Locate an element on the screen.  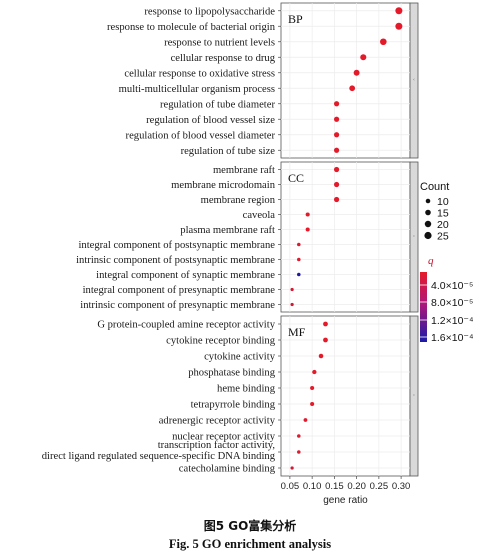
term-label: membrane raft is located at coordinates (244, 170).